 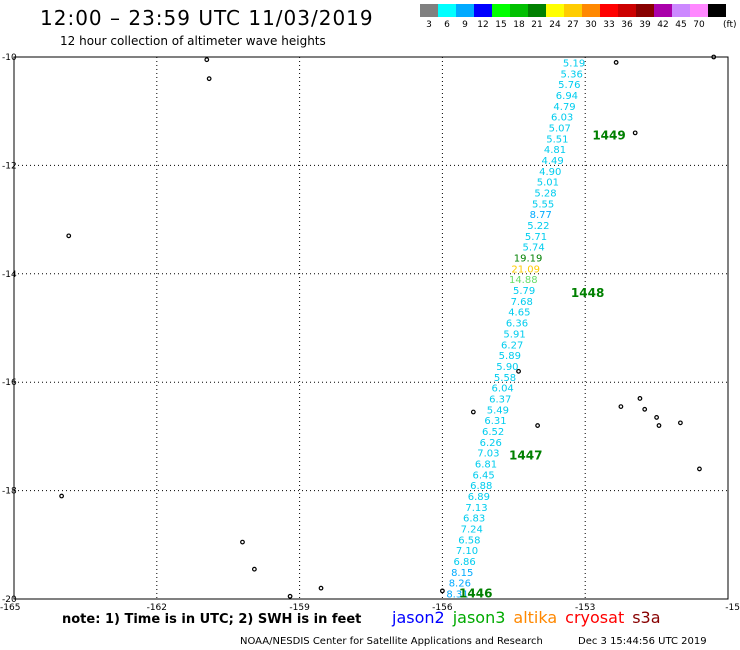 What do you see at coordinates (207, 18) in the screenshot?
I see `map-title: 12:00 – 23:59 UTC 11/03/2019` at bounding box center [207, 18].